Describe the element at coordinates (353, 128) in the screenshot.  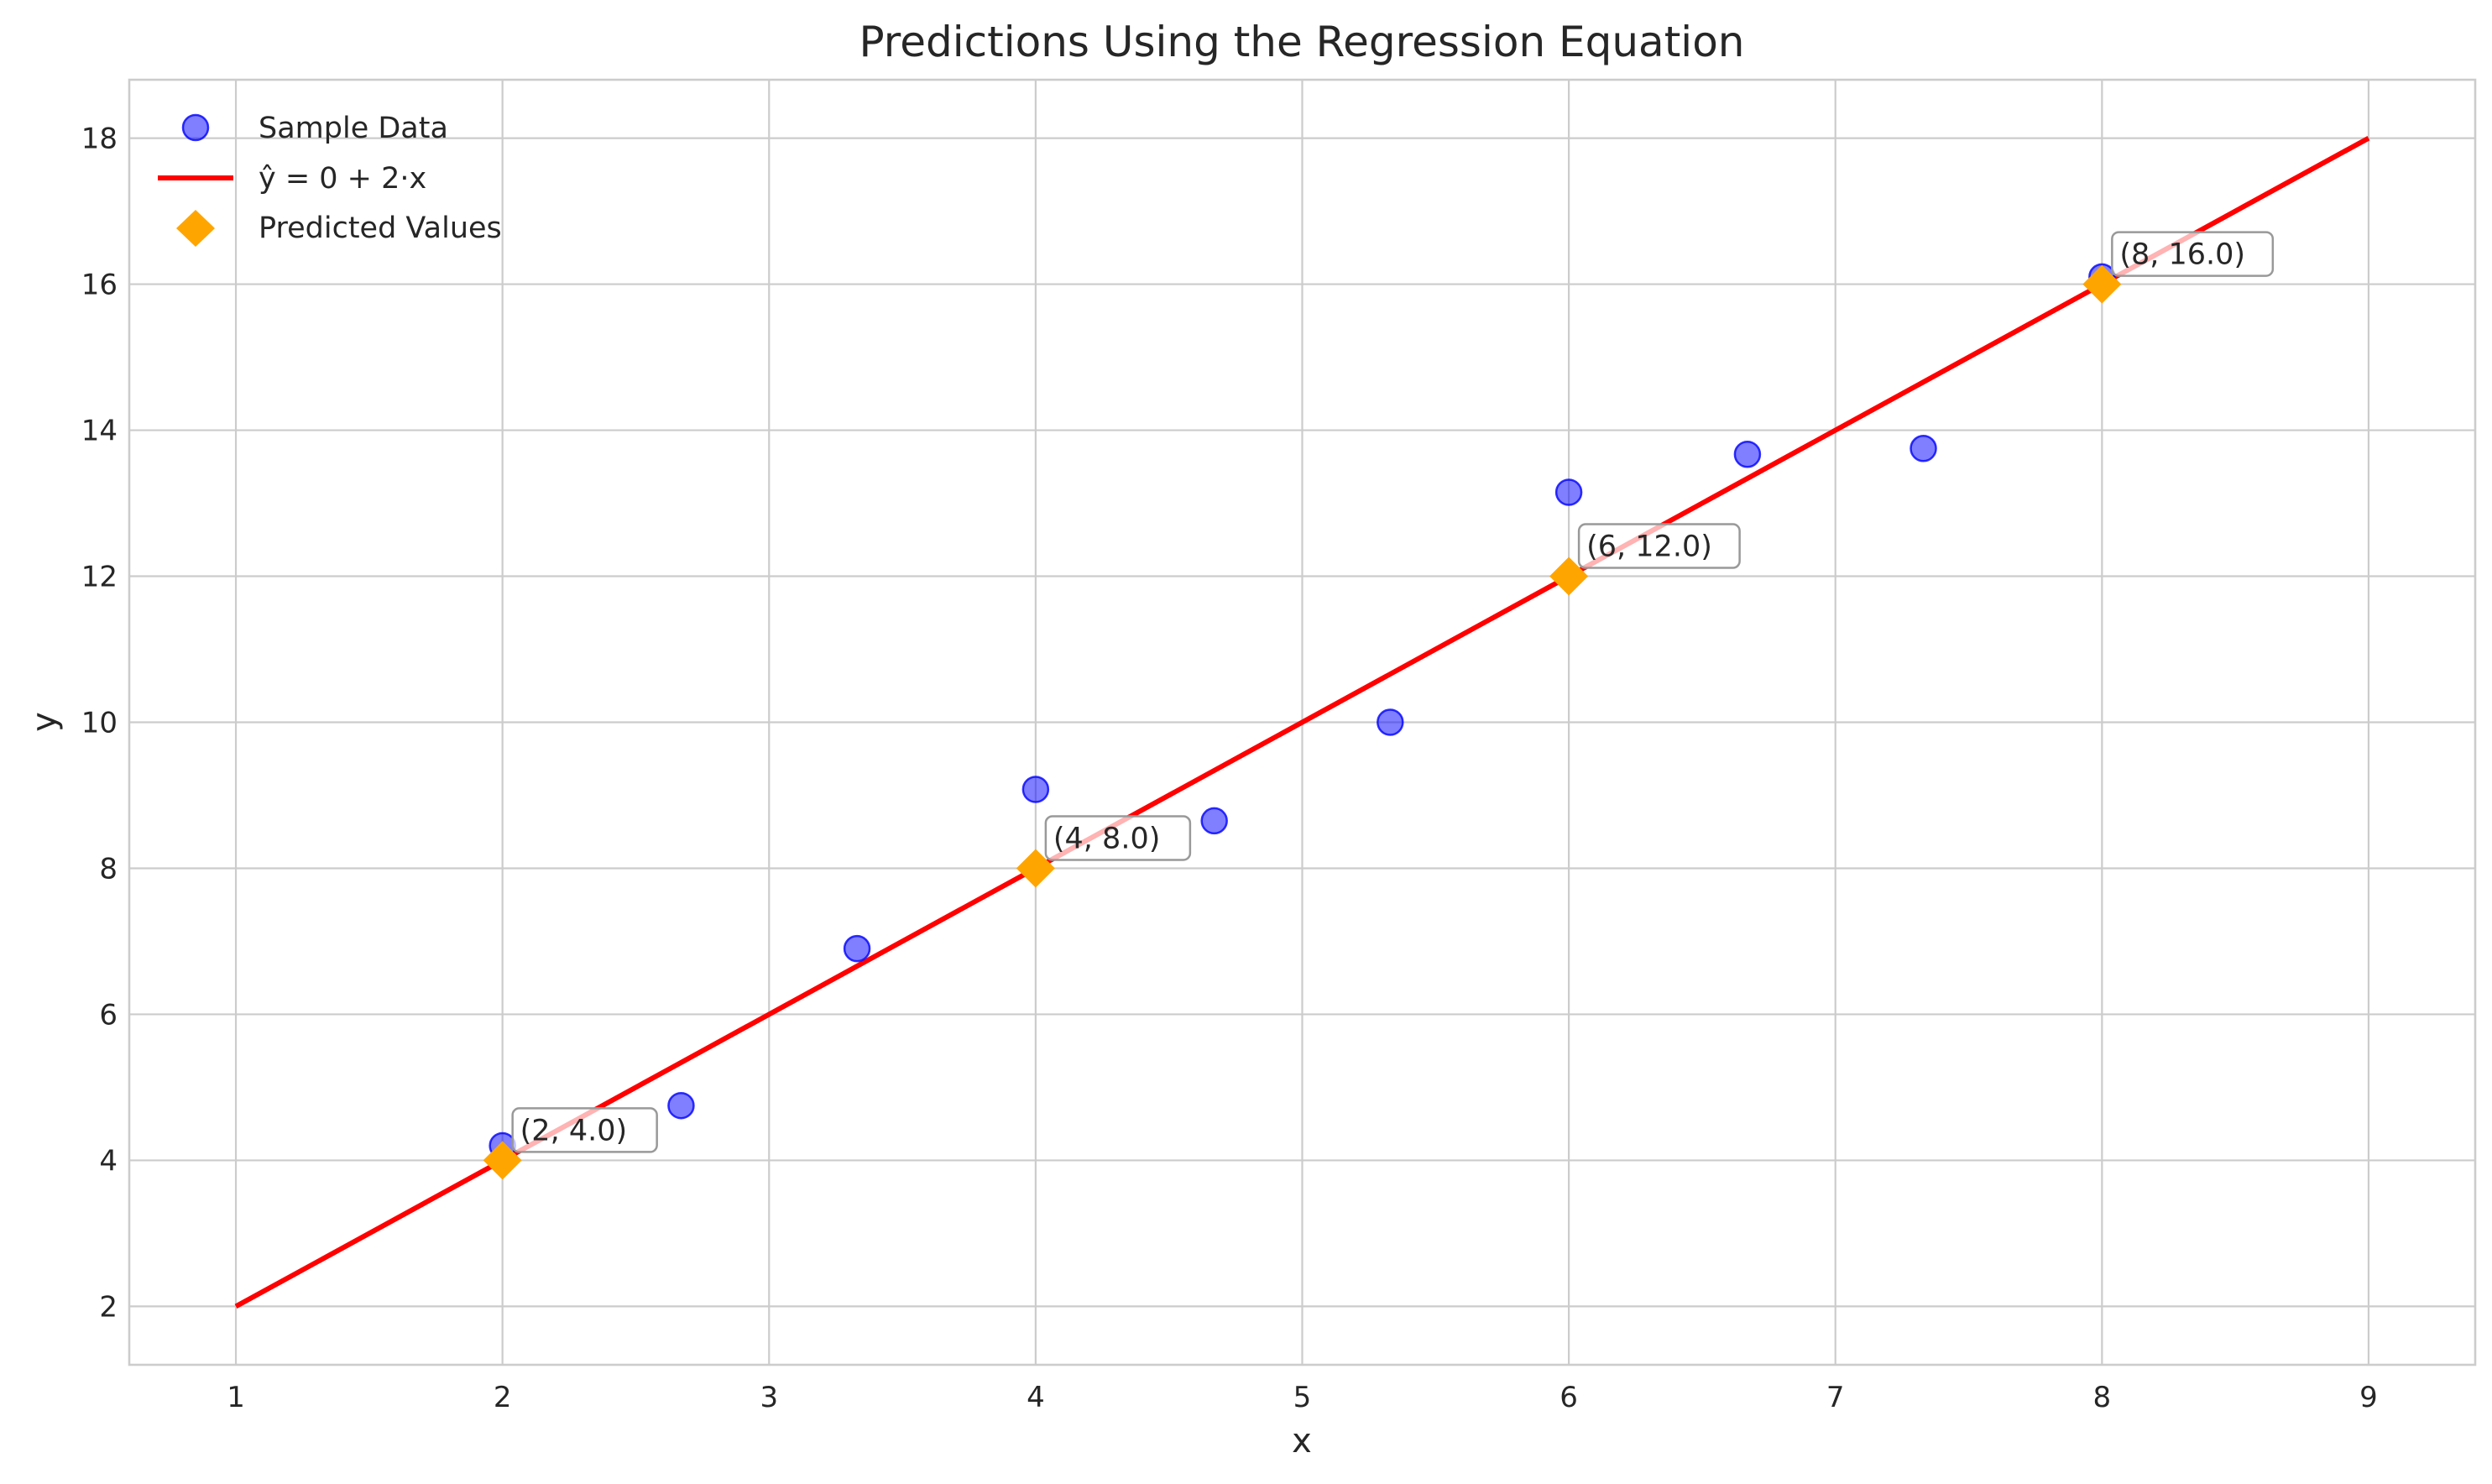
I see `legend-sample-label: Sample Data` at that location.